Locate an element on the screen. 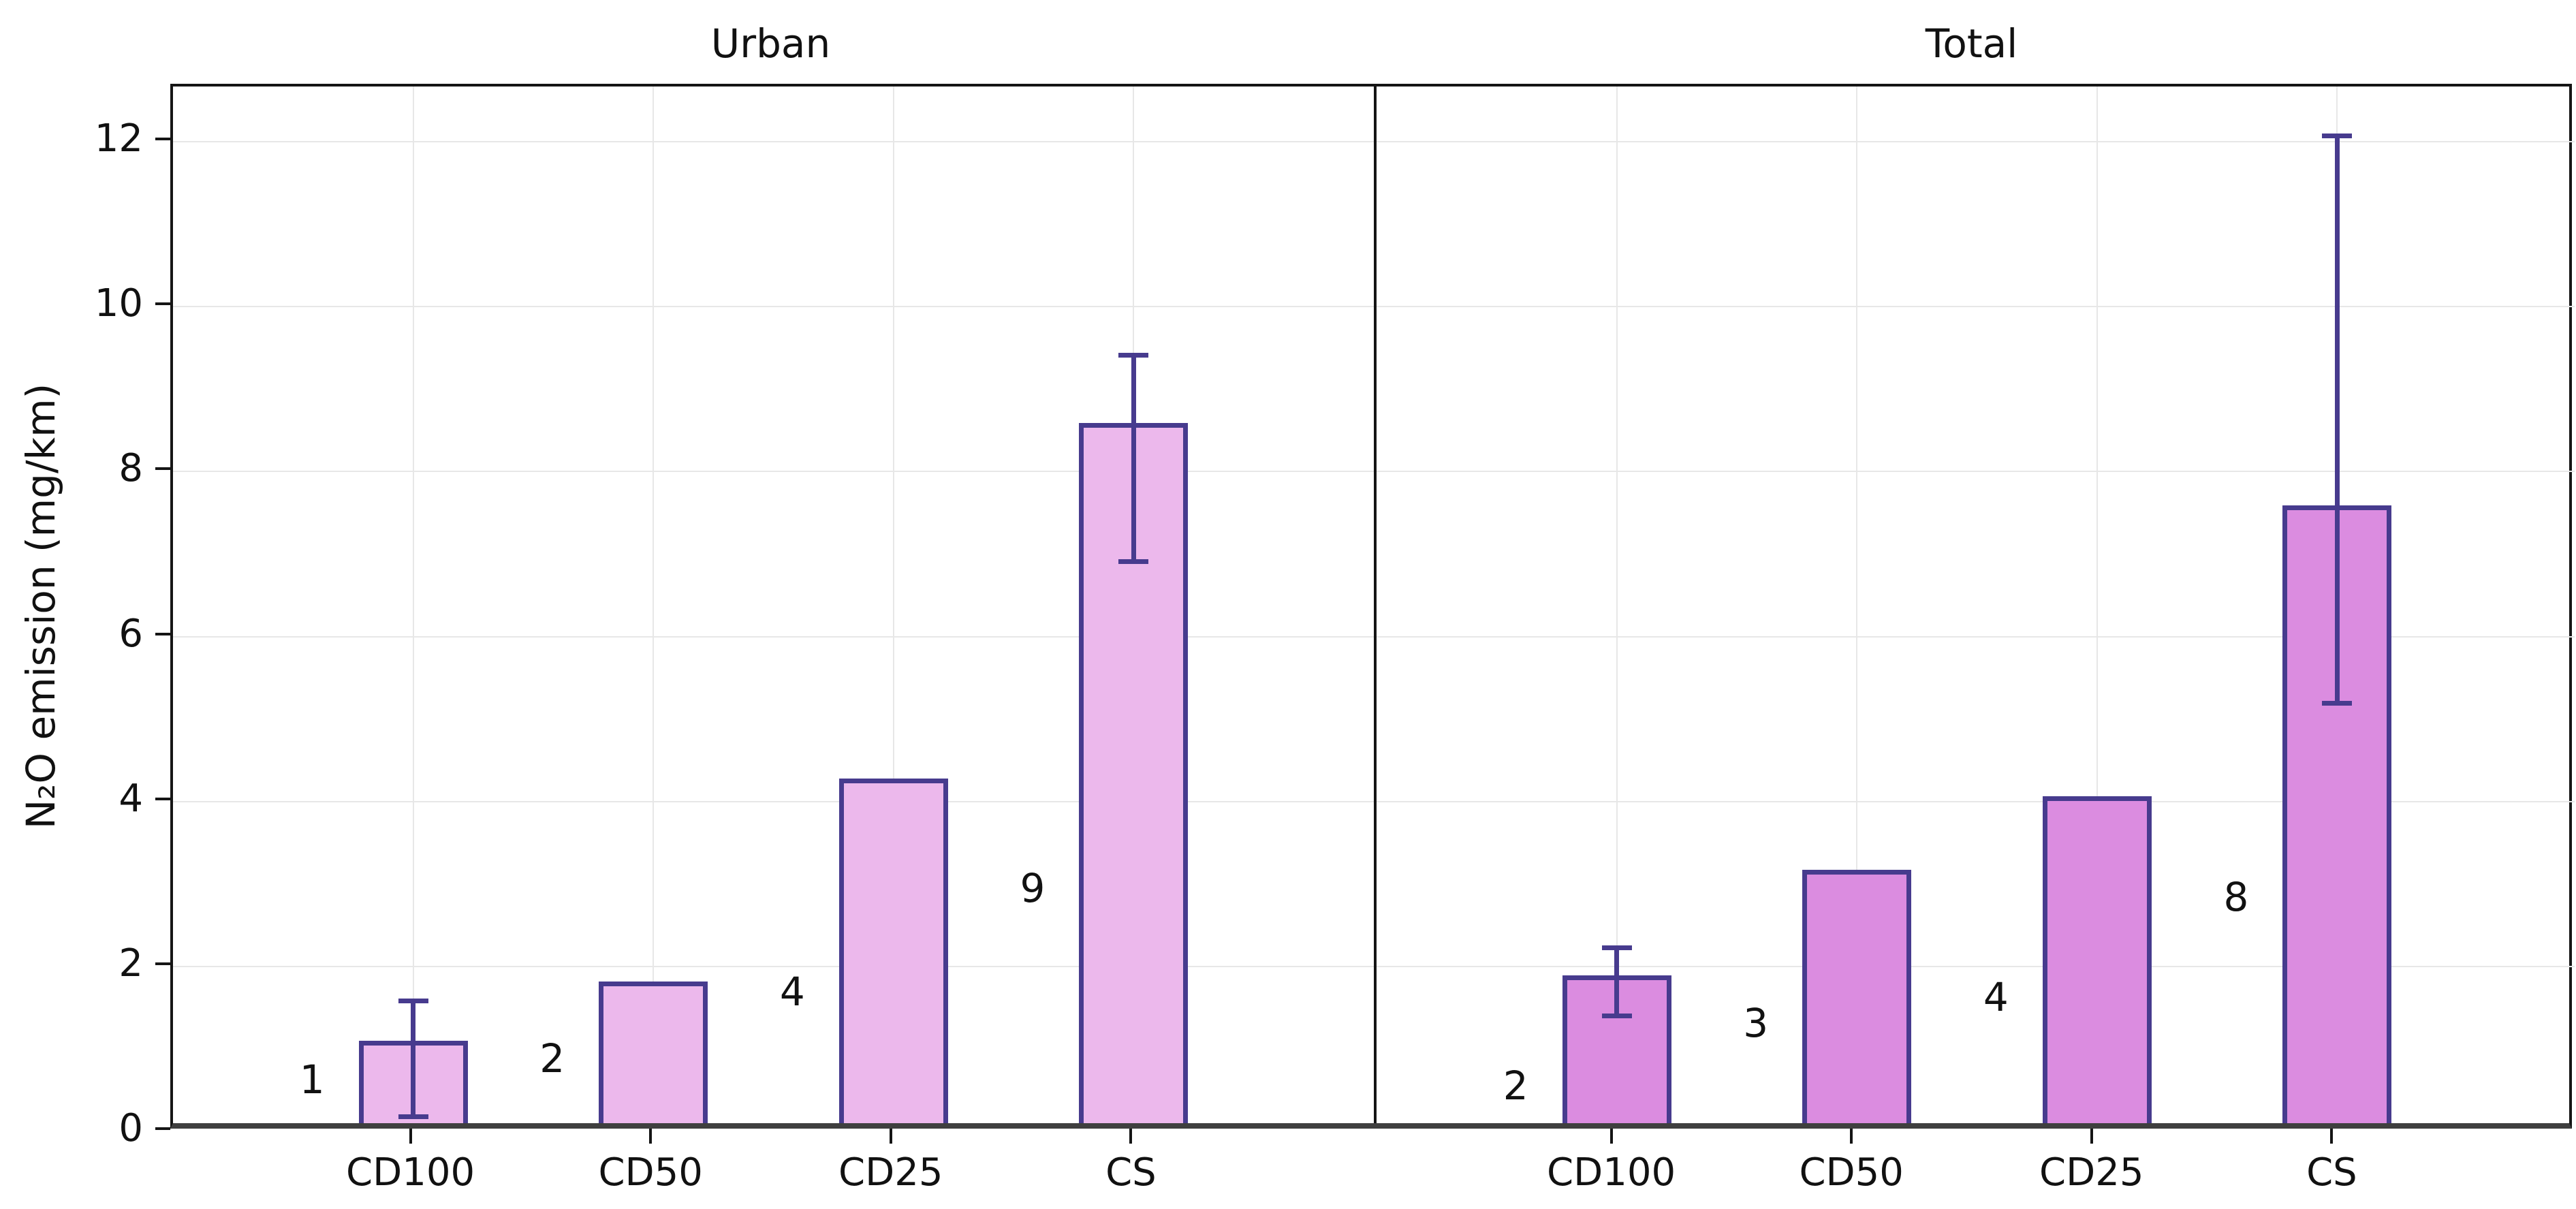  y-tick-label: 6 is located at coordinates (131, 633).